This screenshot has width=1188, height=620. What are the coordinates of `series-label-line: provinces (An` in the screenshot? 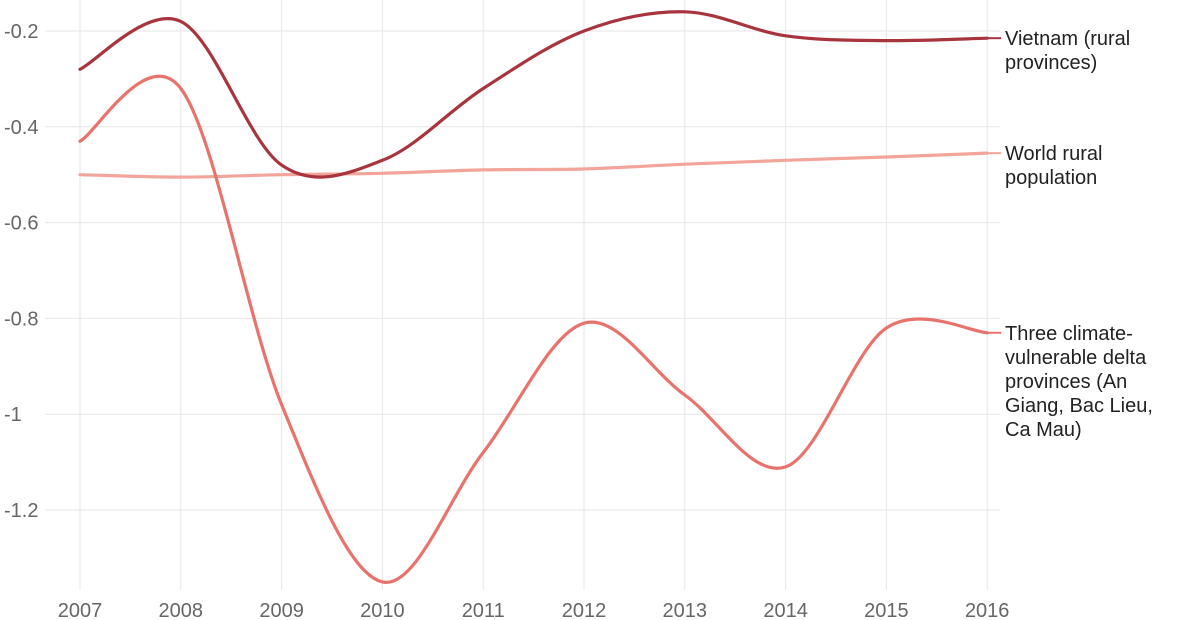 It's located at (1066, 382).